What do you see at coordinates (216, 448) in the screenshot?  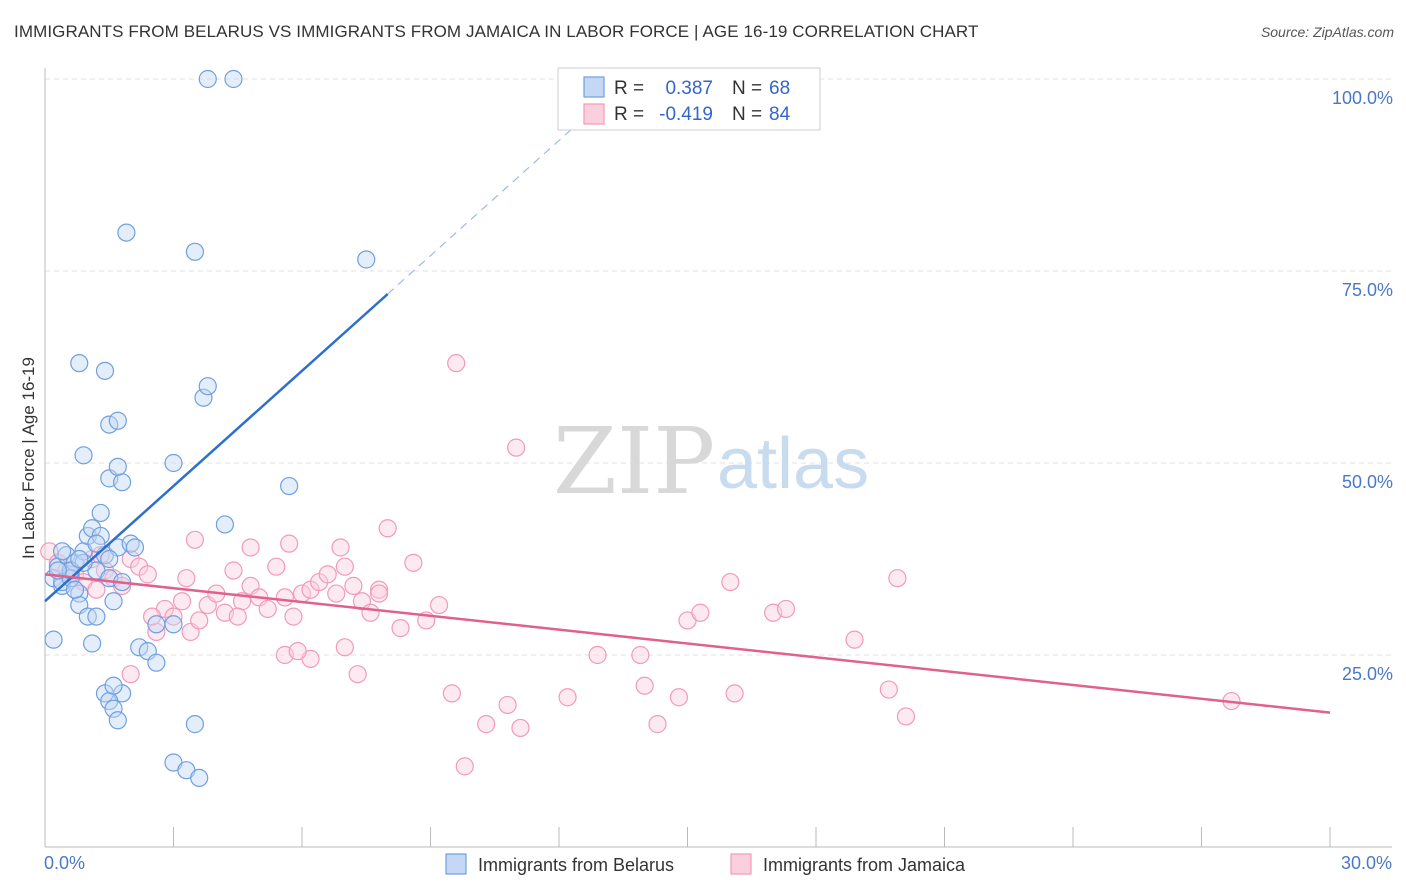 I see `trend-line-belarus` at bounding box center [216, 448].